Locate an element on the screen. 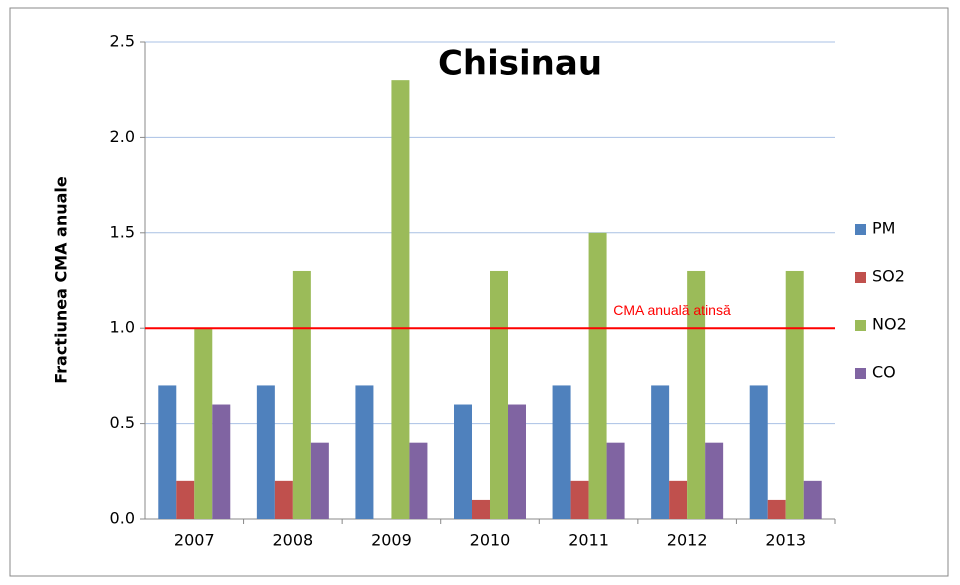 Image resolution: width=960 pixels, height=585 pixels. chart-title: Chisinau is located at coordinates (520, 64).